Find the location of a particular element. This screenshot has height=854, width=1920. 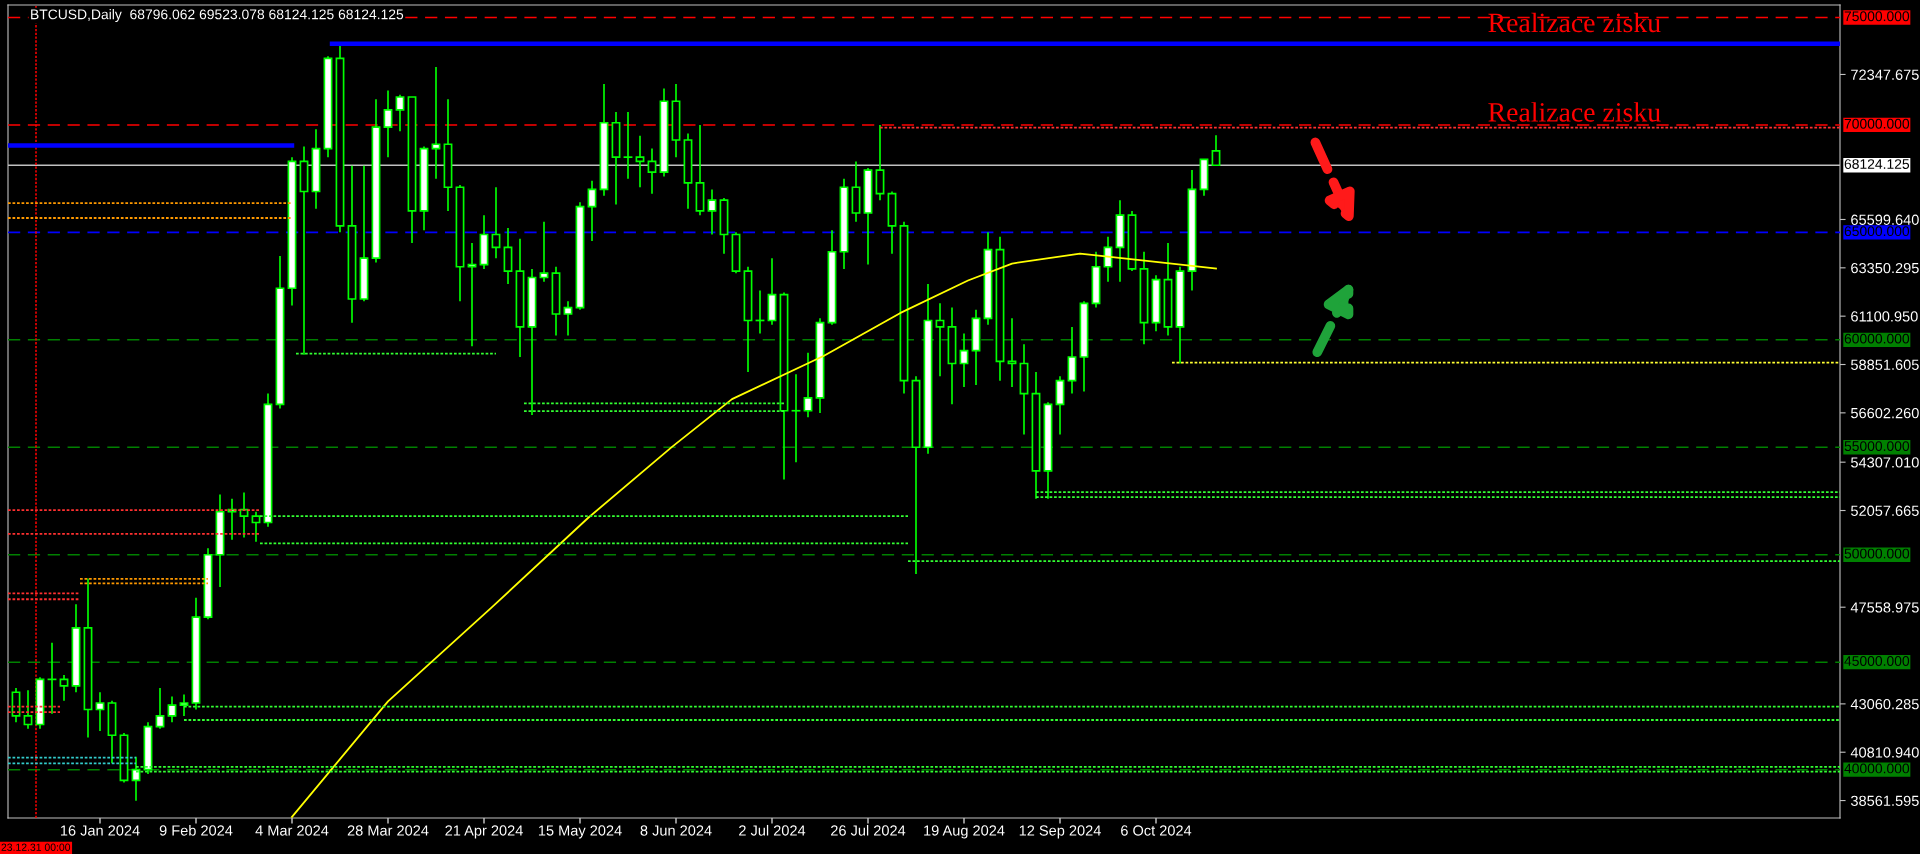

ref-line-label: 60000.000 is located at coordinates (1877, 338).